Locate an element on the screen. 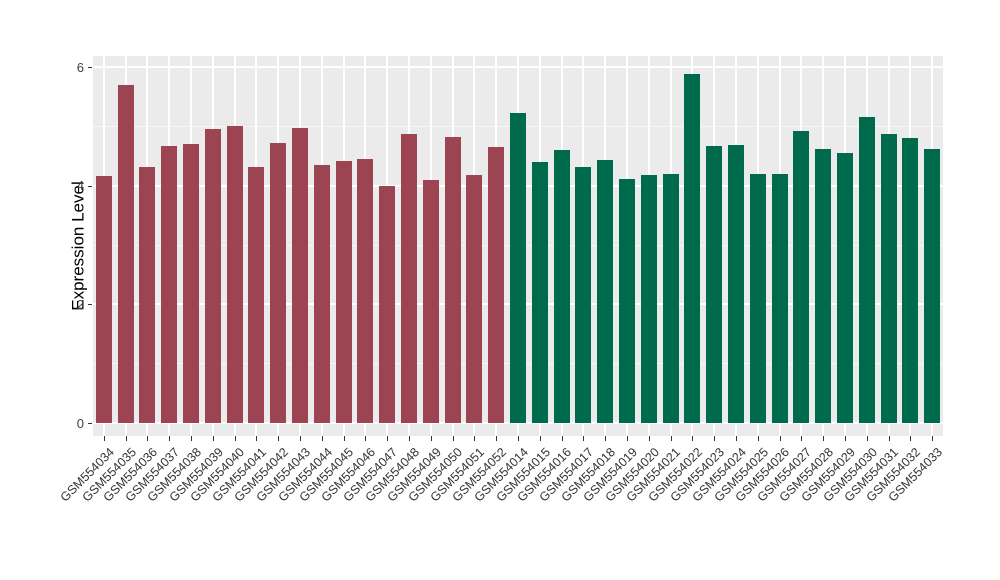 The width and height of the screenshot is (1000, 580). bar-GSM554041 is located at coordinates (256, 295).